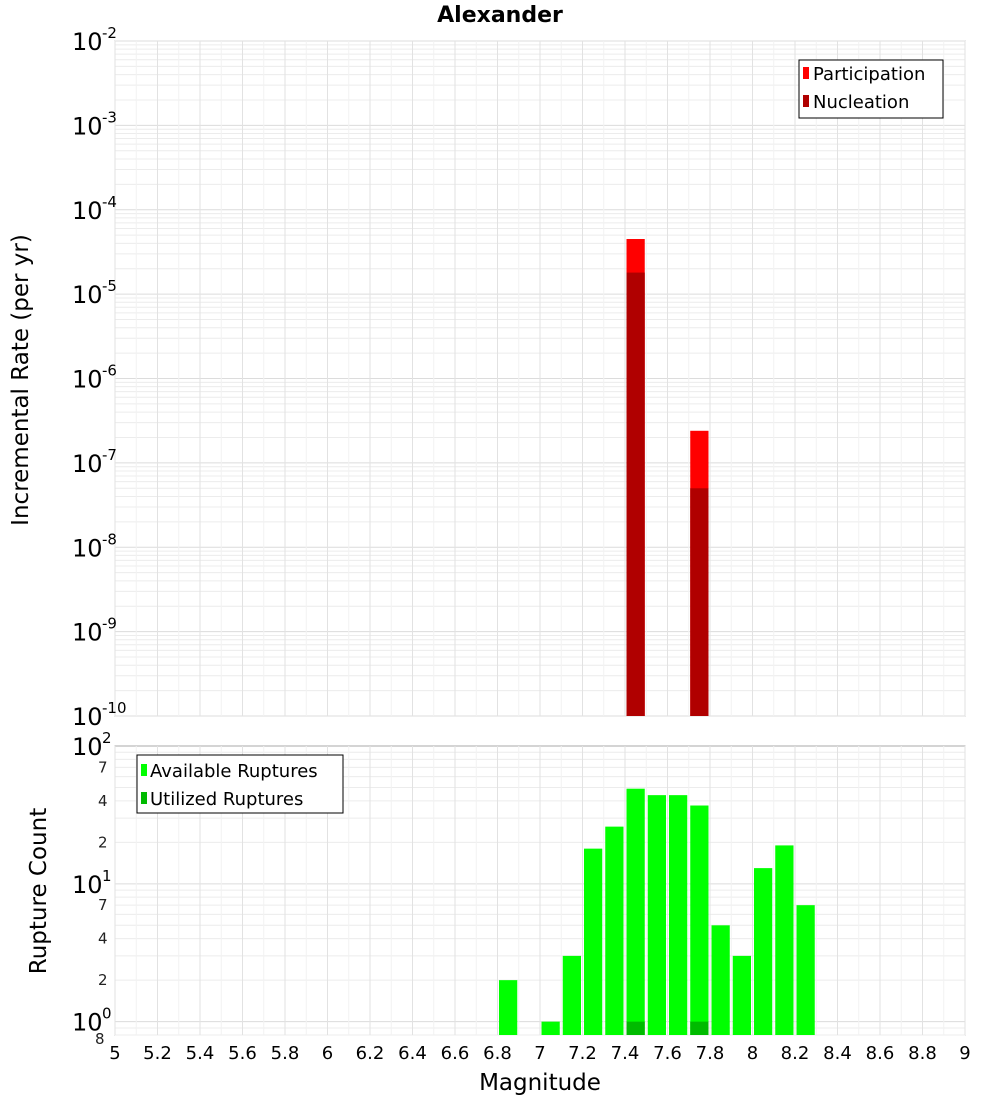 The width and height of the screenshot is (1000, 1100). I want to click on x-tick-label: 6.8, so click(497, 1053).